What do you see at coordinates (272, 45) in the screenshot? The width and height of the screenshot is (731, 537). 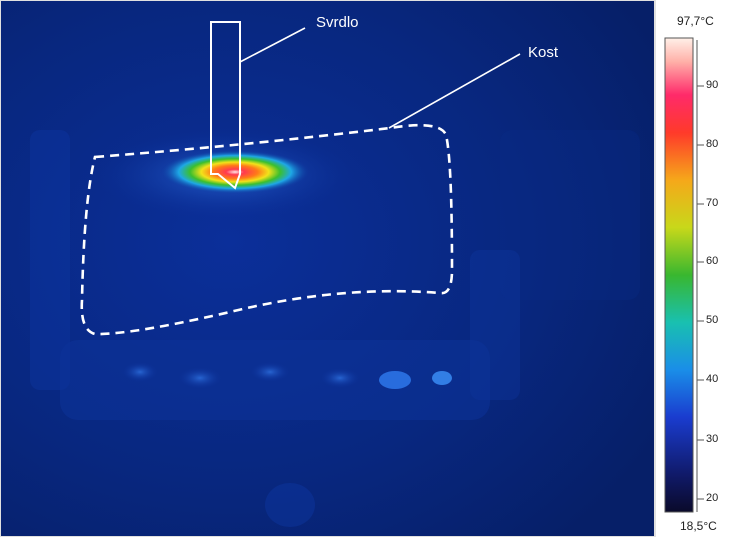 I see `drill-leader-line` at bounding box center [272, 45].